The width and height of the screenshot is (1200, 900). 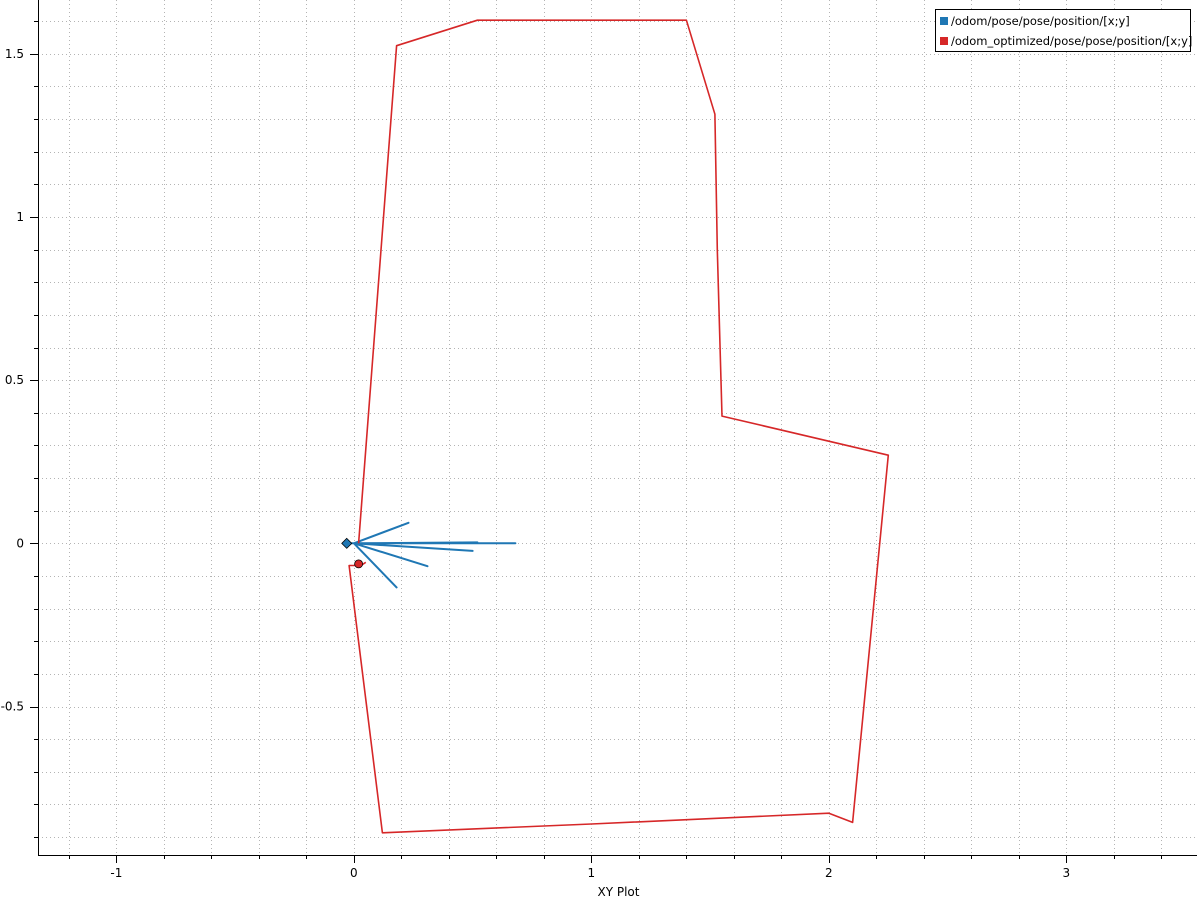 What do you see at coordinates (20, 543) in the screenshot?
I see `y-tick-label: 0` at bounding box center [20, 543].